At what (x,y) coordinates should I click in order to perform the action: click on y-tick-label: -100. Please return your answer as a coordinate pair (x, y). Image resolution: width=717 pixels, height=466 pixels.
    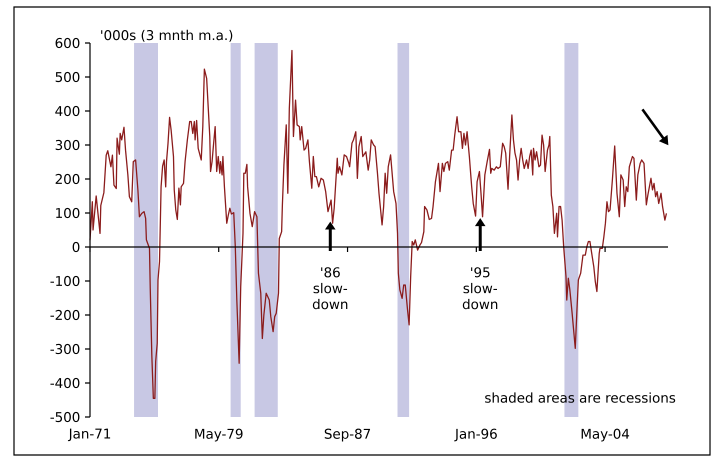
    Looking at the image, I should click on (65, 281).